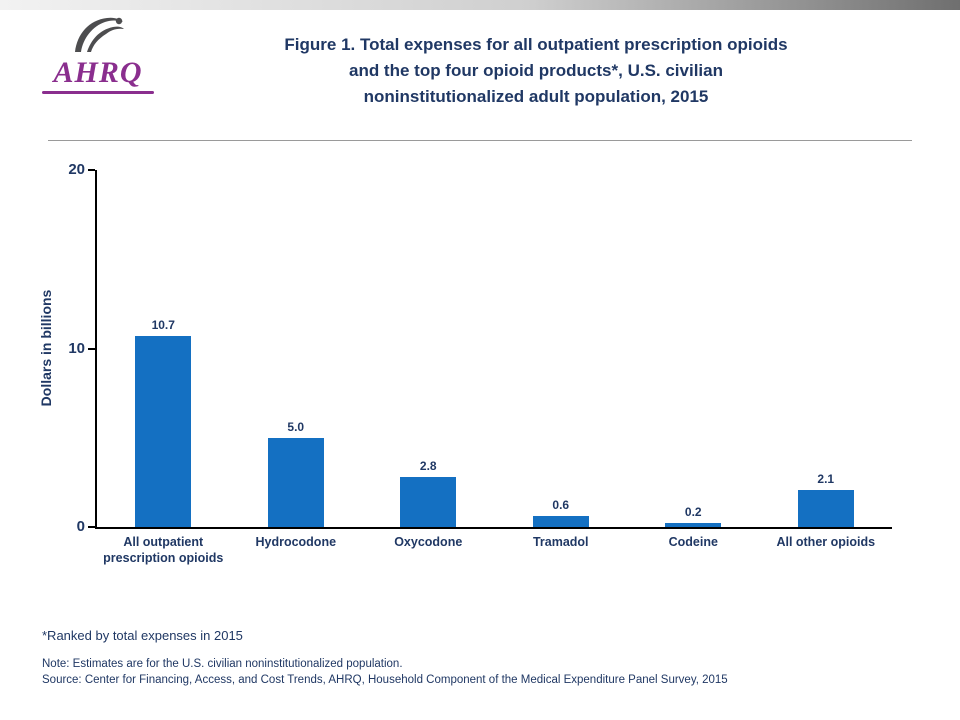  I want to click on bar-column: 0.2, so click(693, 516).